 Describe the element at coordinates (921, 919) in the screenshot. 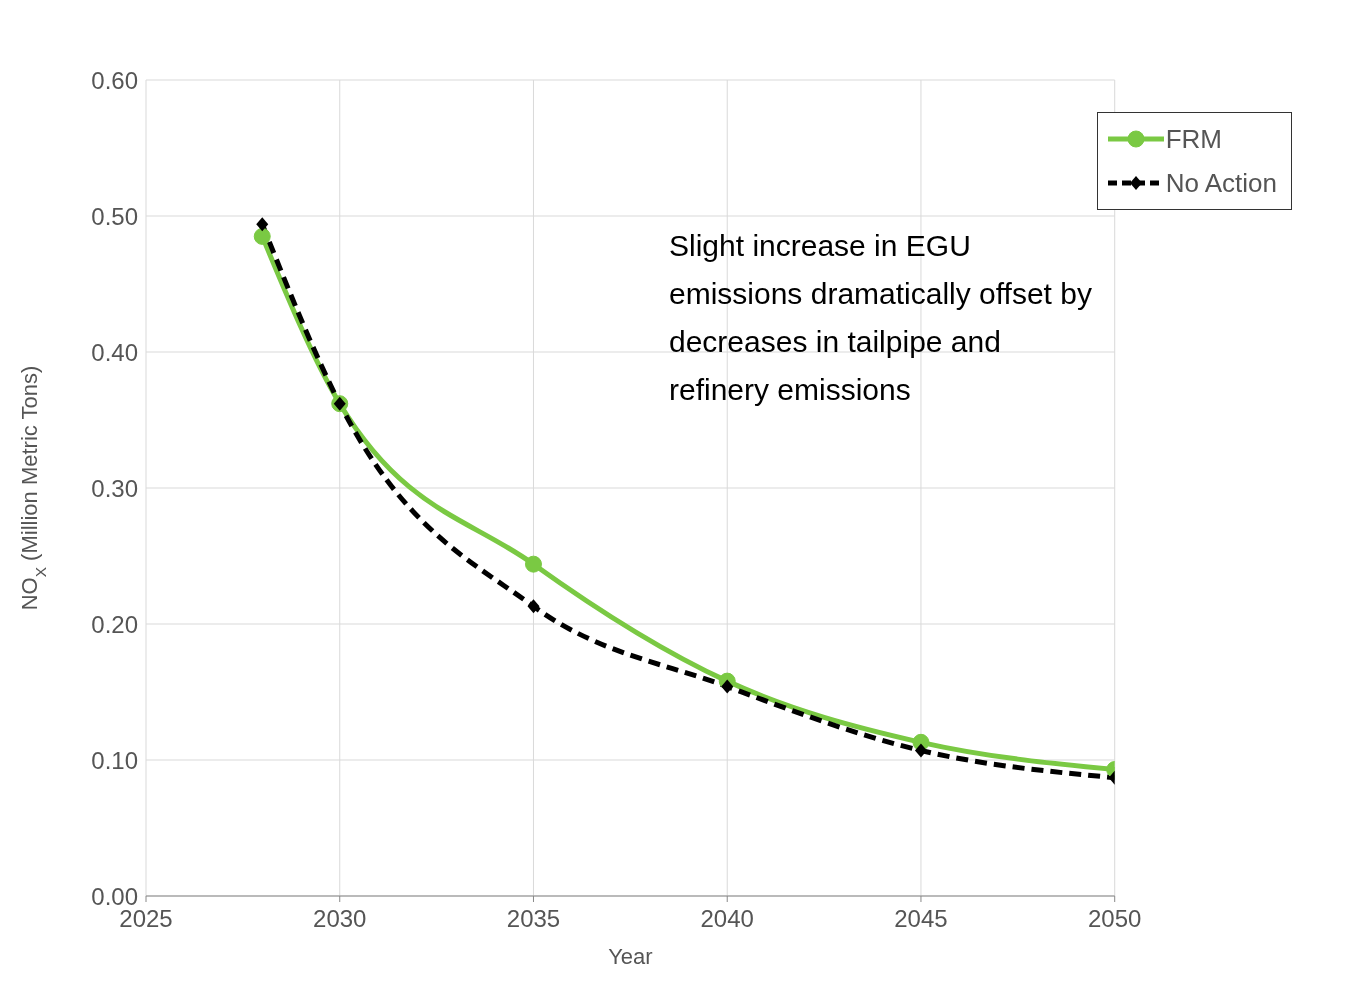

I see `x-tick-label: 2045` at that location.